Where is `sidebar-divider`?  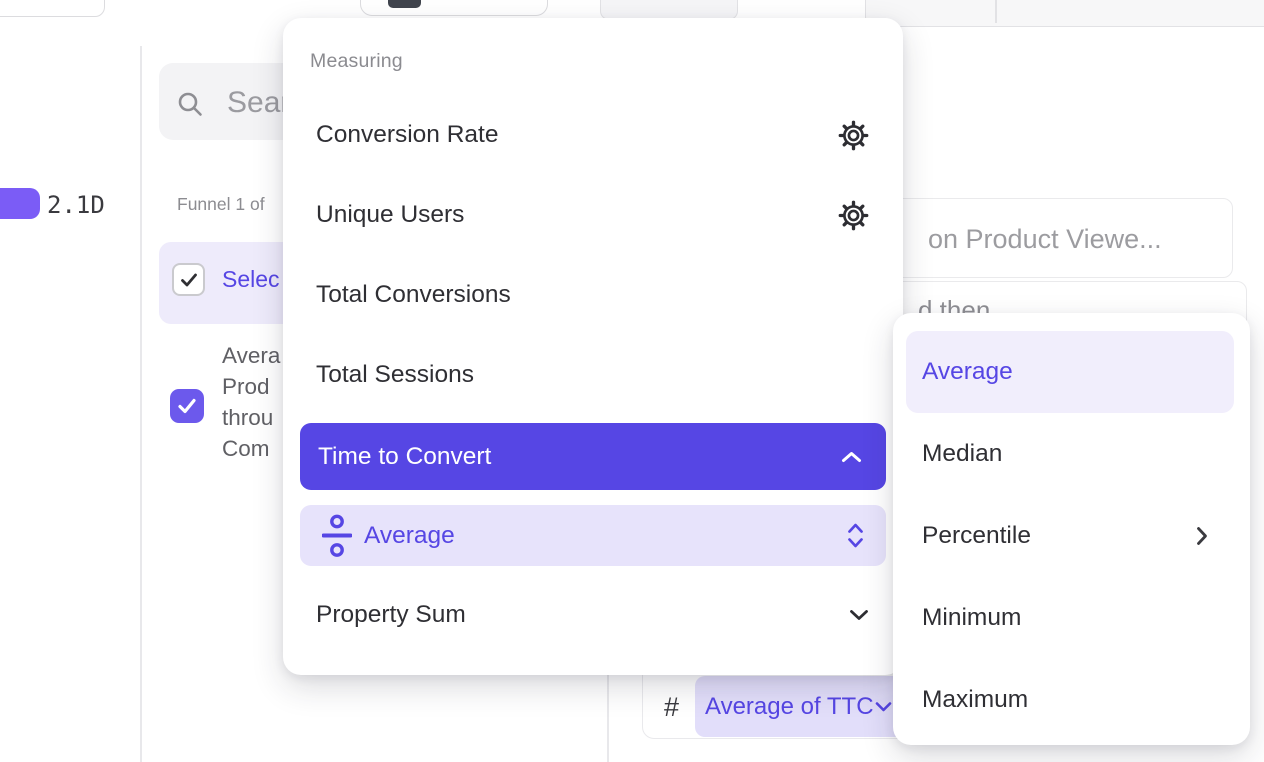 sidebar-divider is located at coordinates (141, 404).